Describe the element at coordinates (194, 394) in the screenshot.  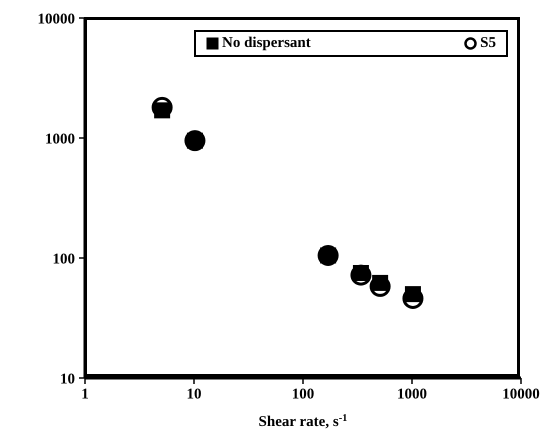
I see `x-tick-label: 10` at that location.